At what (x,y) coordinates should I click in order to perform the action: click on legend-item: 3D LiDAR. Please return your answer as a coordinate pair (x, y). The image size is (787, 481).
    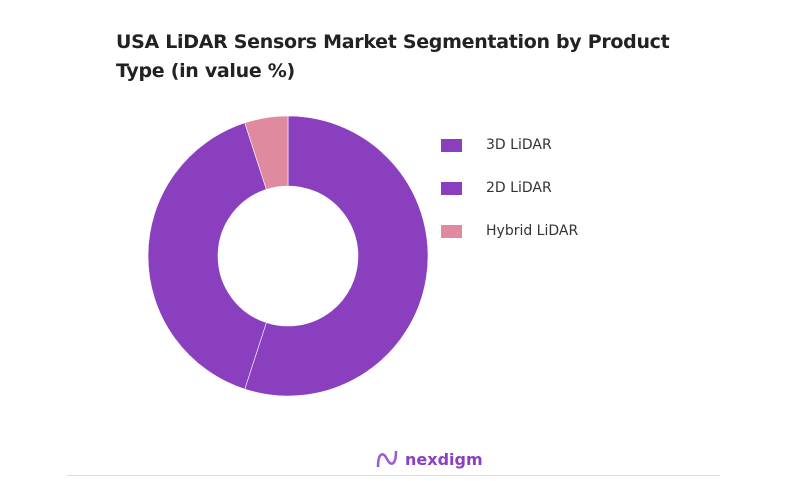
    Looking at the image, I should click on (496, 145).